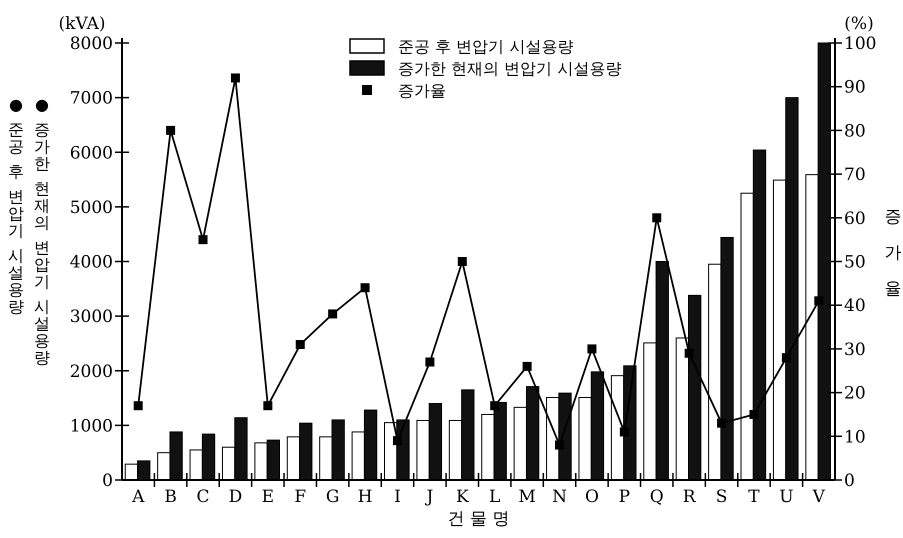  Describe the element at coordinates (624, 497) in the screenshot. I see `x-tick-label: P` at that location.